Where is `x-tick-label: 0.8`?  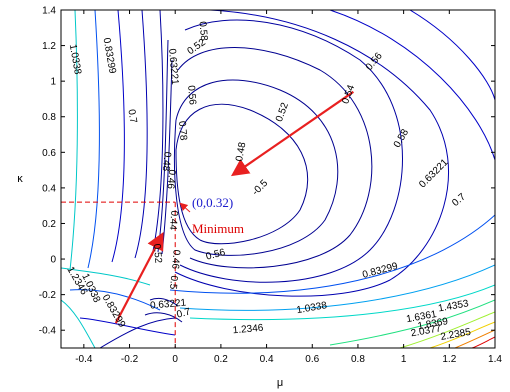 x-tick-label: 0.8 is located at coordinates (358, 359).